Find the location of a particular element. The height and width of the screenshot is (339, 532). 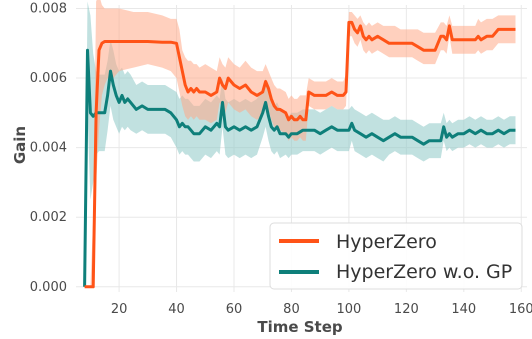

x-tick-label: 80 is located at coordinates (291, 309).